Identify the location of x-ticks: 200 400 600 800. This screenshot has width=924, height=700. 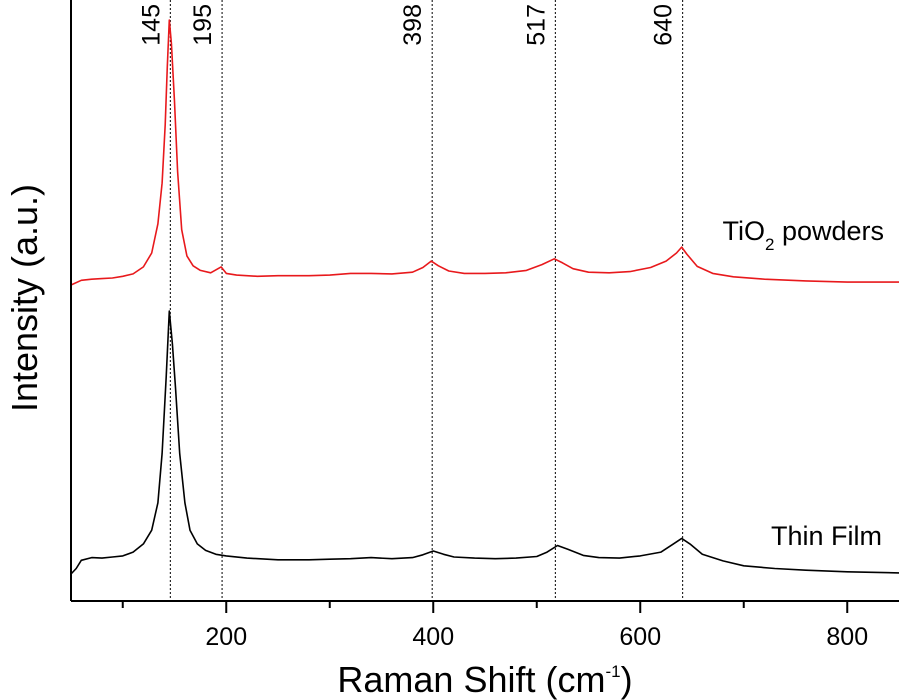
(494, 626).